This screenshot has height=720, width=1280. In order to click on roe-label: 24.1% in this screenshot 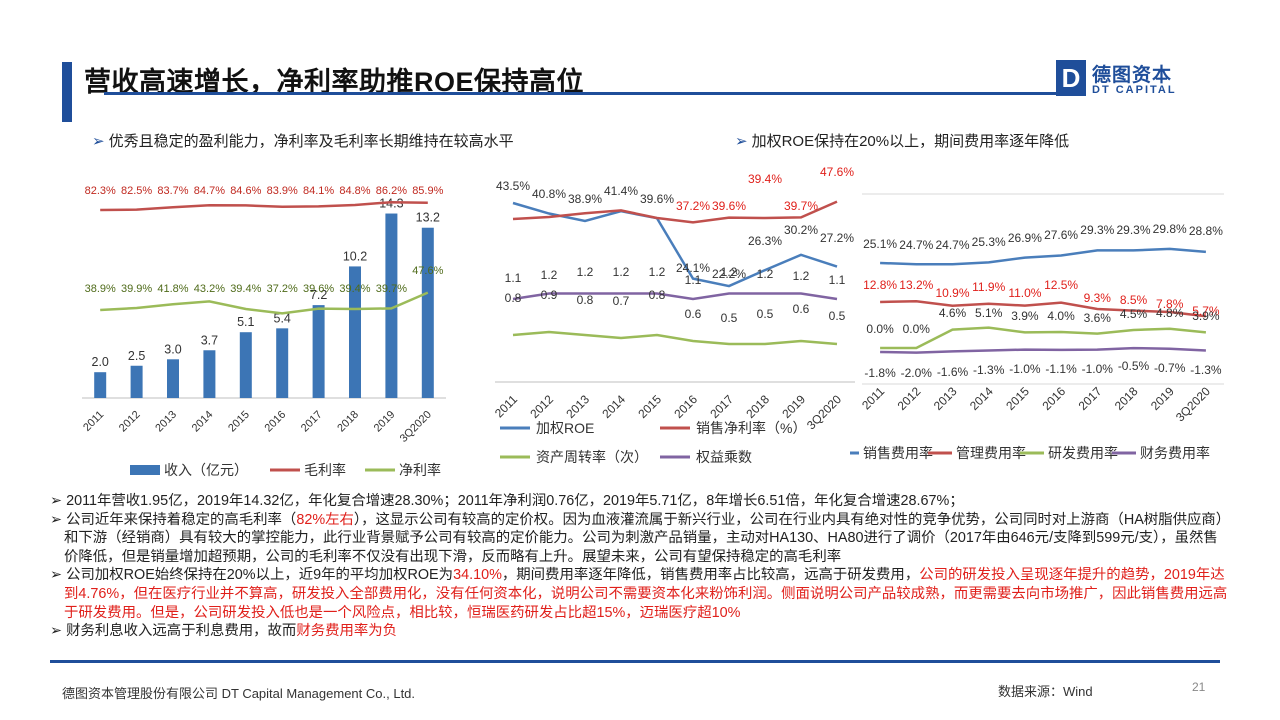, I will do `click(693, 268)`.